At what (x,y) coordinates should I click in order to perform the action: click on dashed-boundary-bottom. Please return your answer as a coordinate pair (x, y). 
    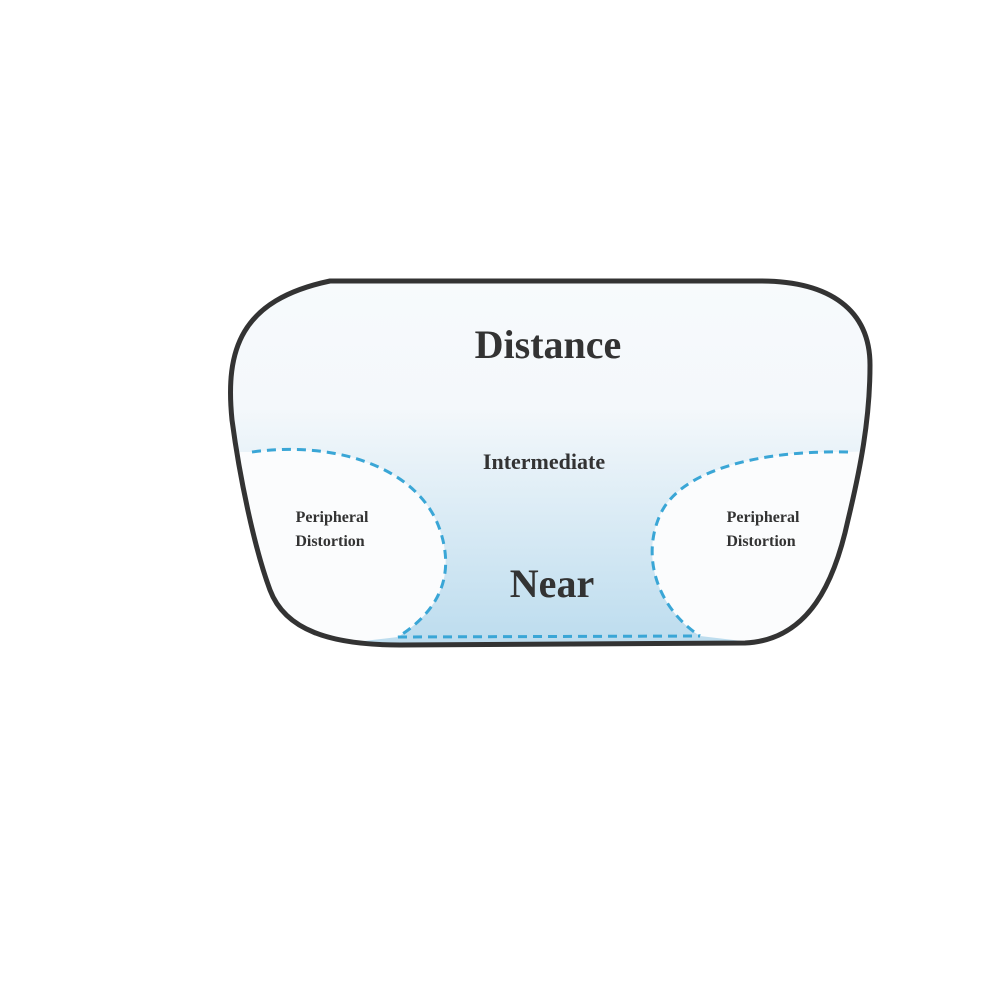
    Looking at the image, I should click on (549, 636).